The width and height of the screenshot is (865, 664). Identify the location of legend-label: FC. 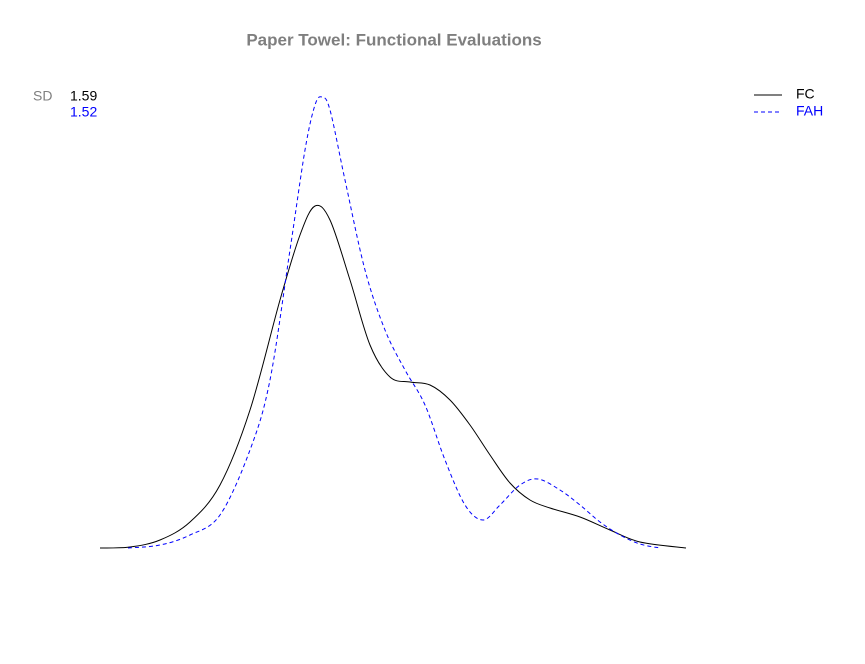
(805, 94).